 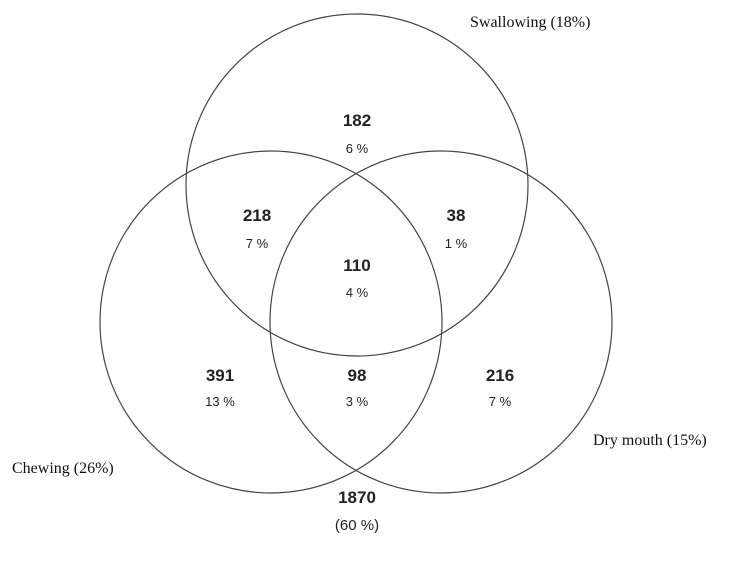 I want to click on region-percent: 1 %, so click(x=456, y=243).